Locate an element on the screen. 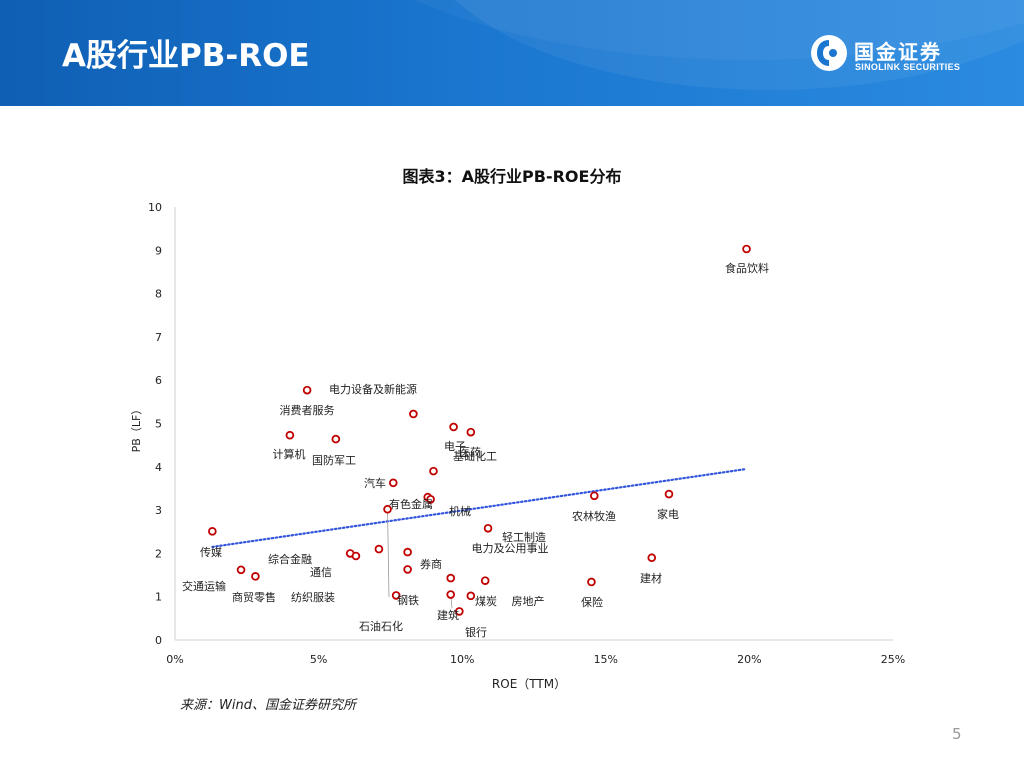 Image resolution: width=1024 pixels, height=768 pixels. x-tick-label: 15% is located at coordinates (606, 659).